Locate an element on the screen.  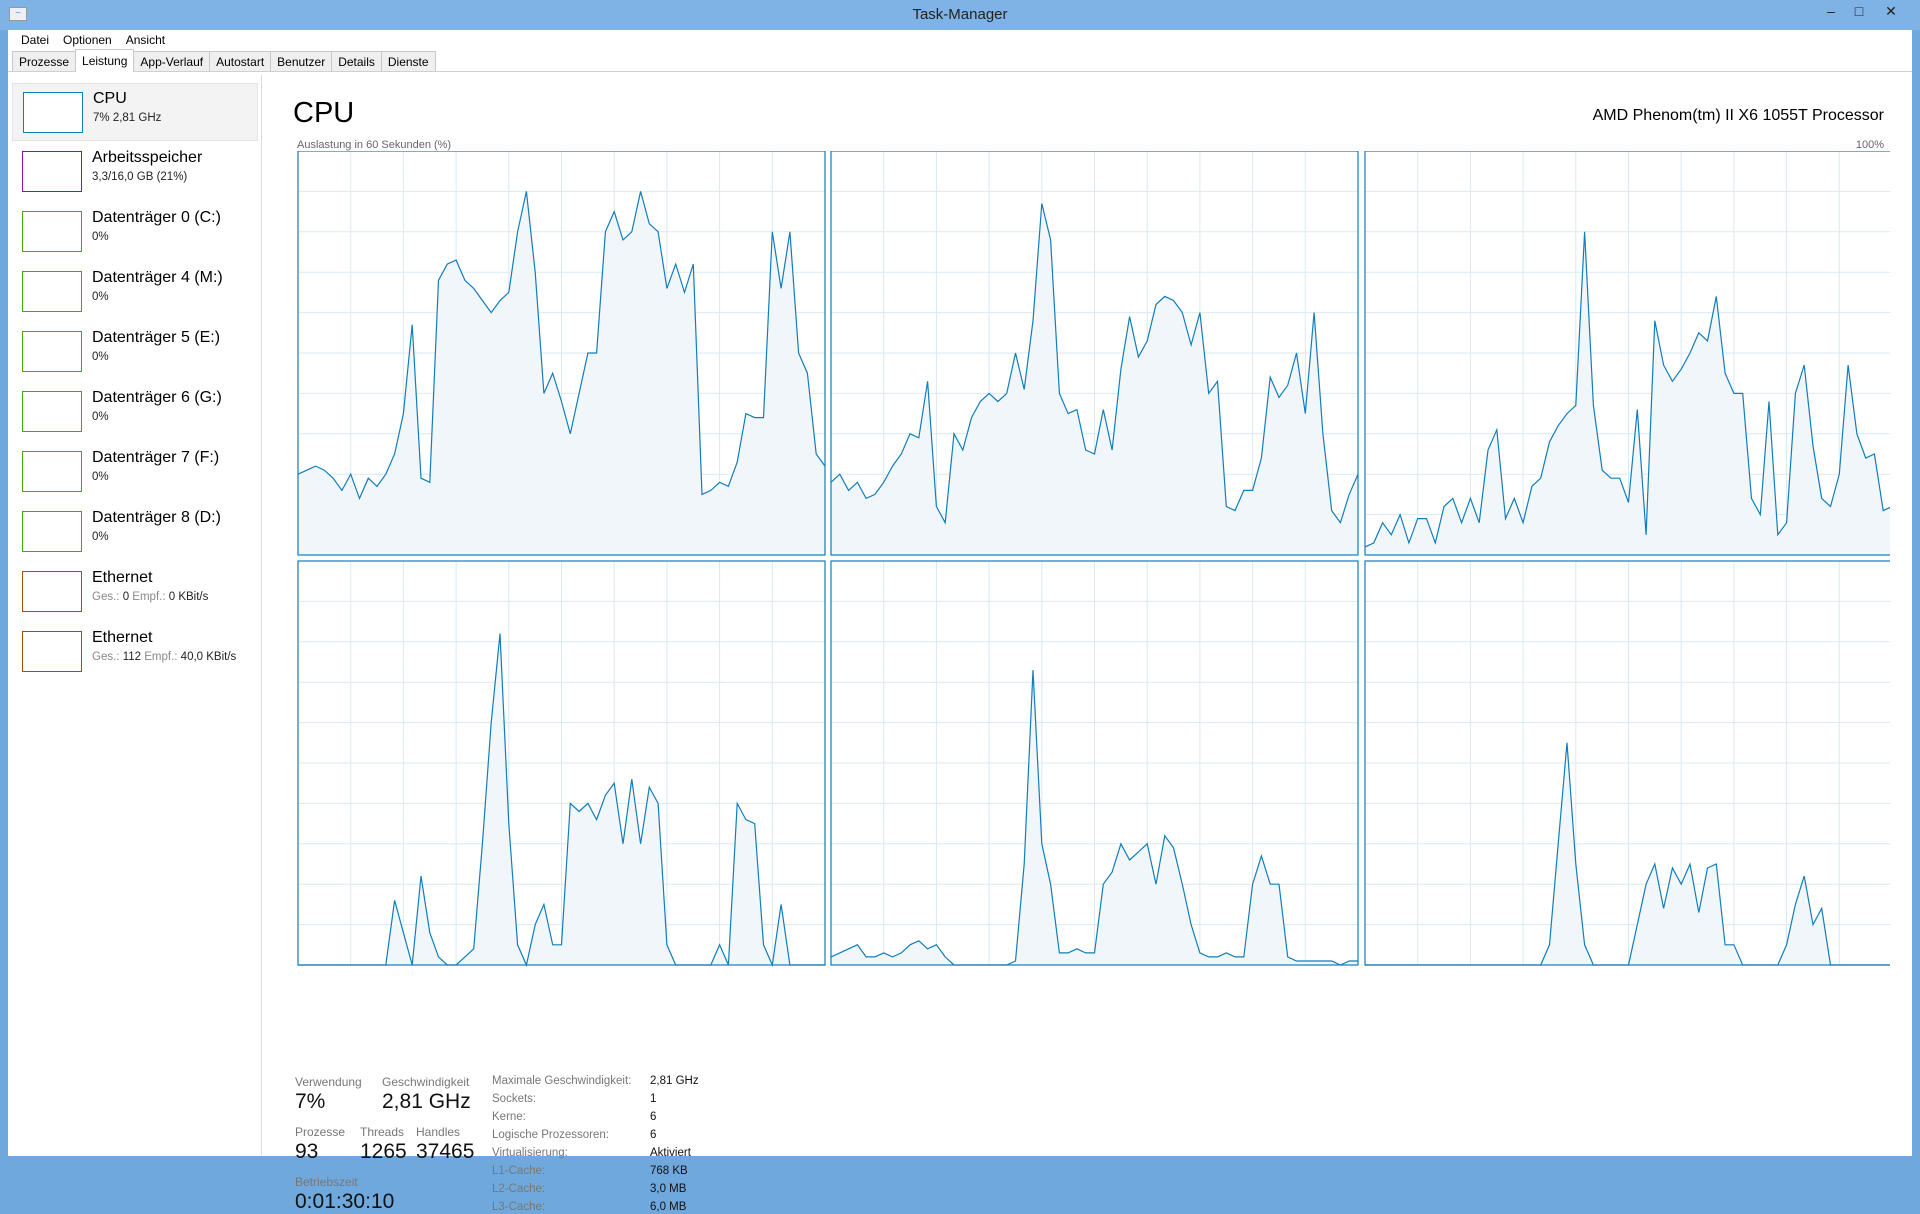
tab-app-verlauf: App-Verlauf is located at coordinates (172, 61).